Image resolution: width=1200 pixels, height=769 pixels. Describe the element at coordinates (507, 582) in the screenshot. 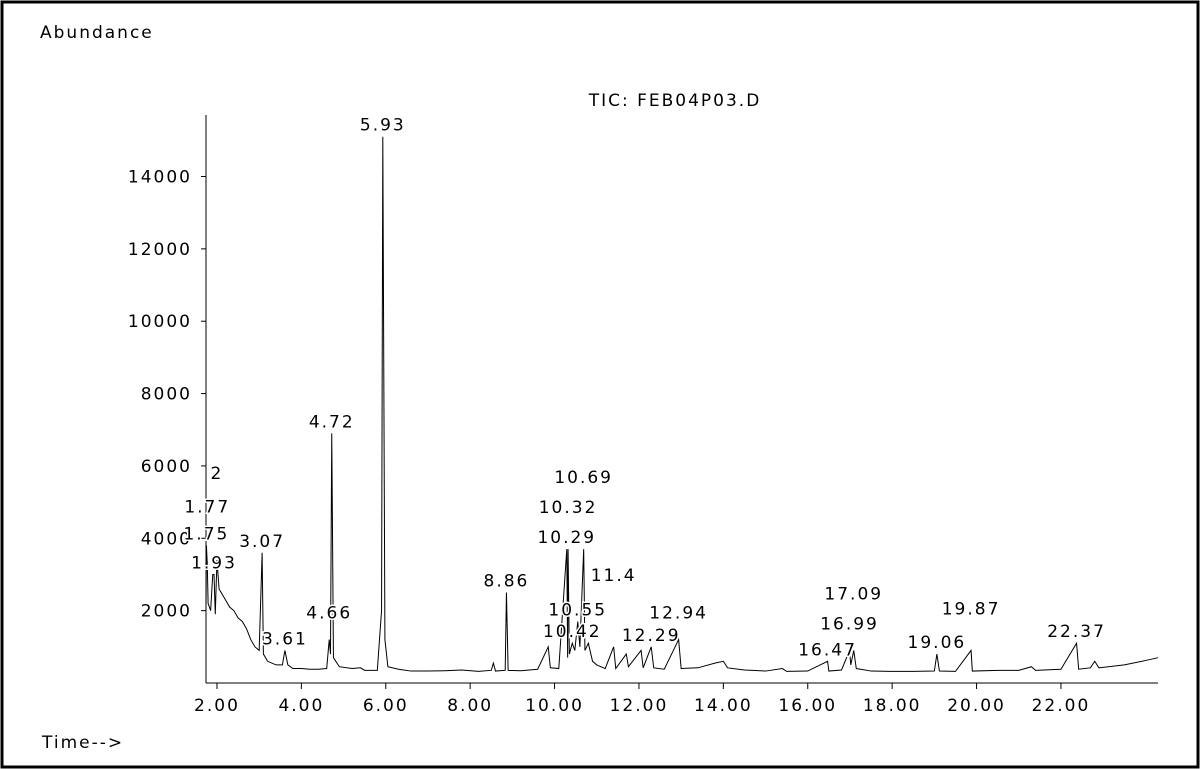

I see `peak-label: 8.86` at that location.